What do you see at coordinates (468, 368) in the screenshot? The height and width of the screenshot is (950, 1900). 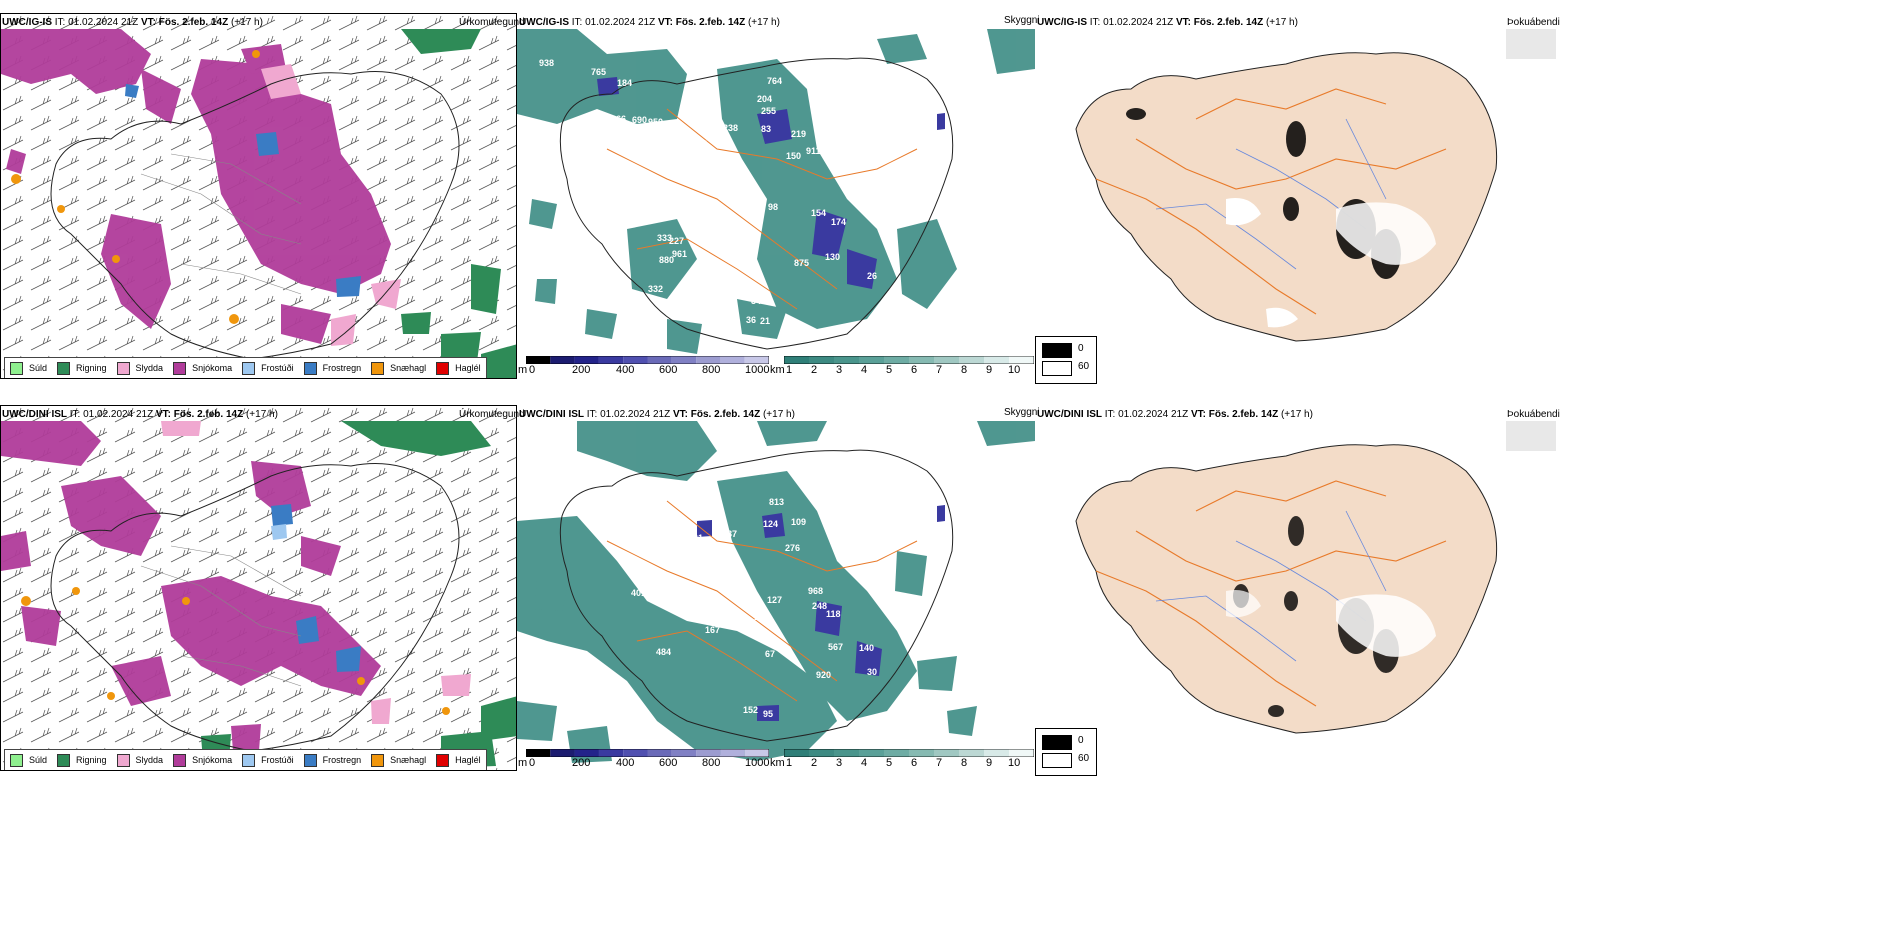 I see `legend-label: Haglél` at bounding box center [468, 368].